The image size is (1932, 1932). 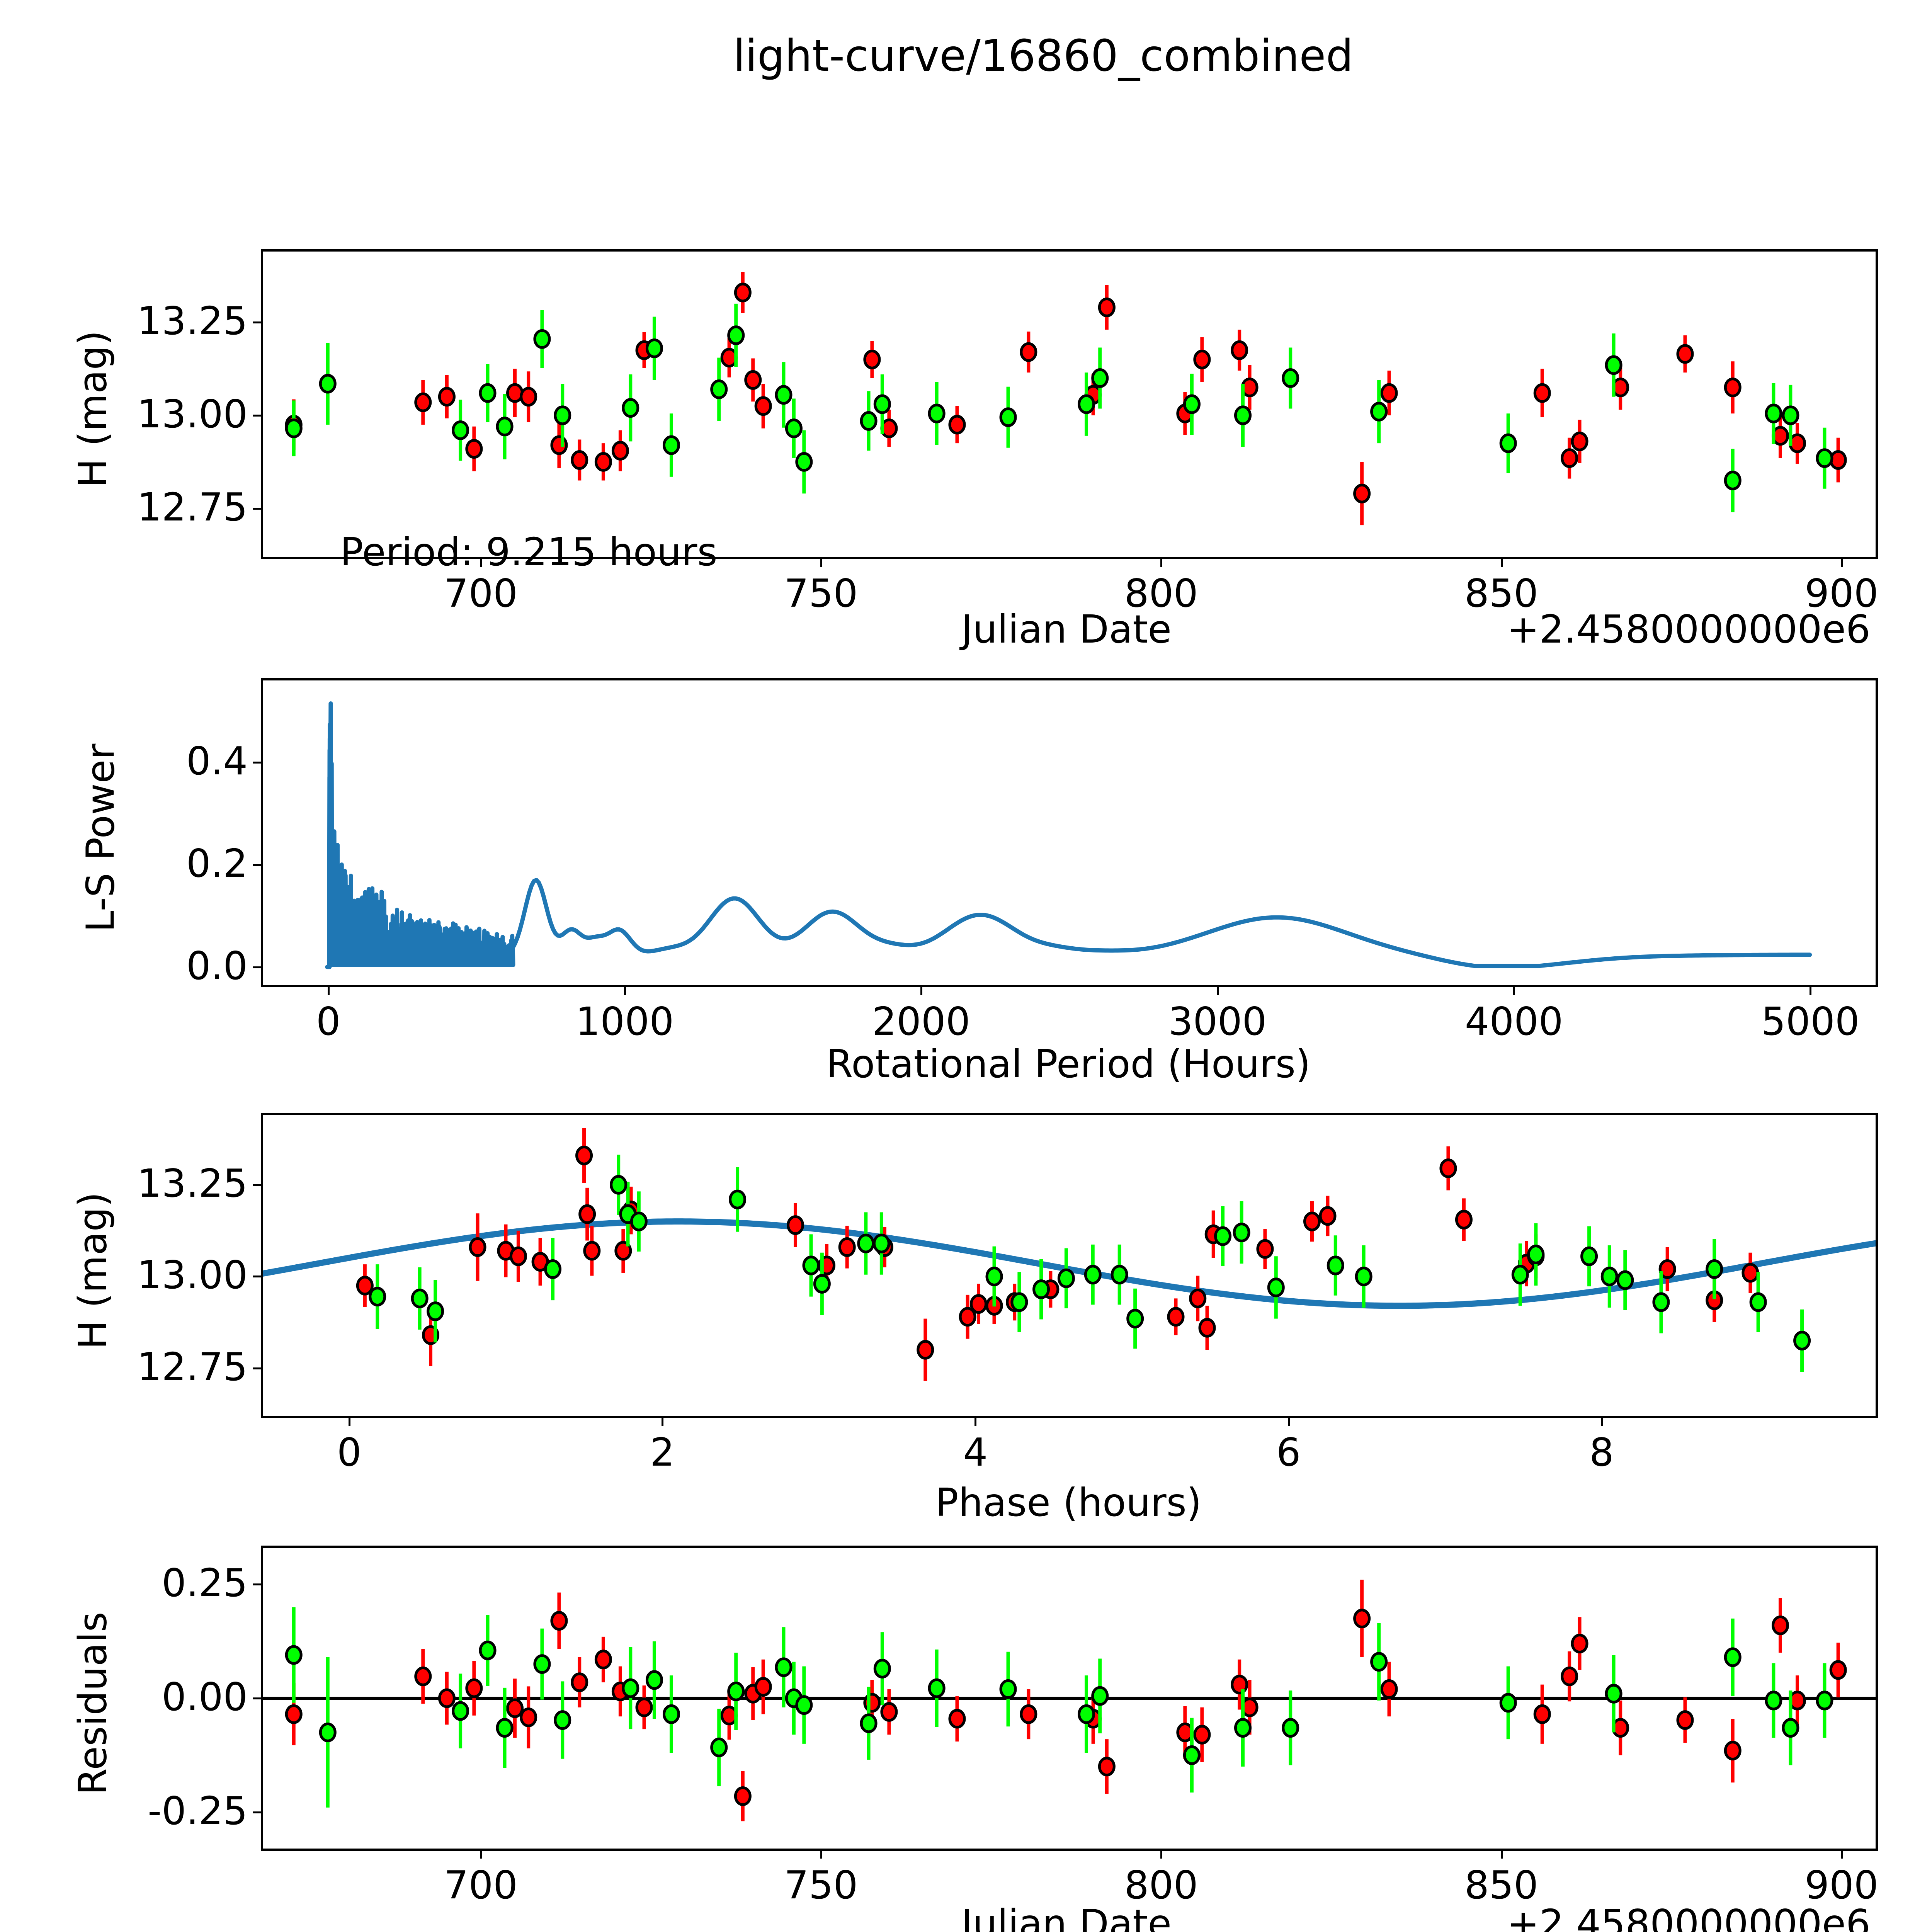 What do you see at coordinates (1689, 1916) in the screenshot?
I see `panel4-x-offset-text: +2.4580000000e6` at bounding box center [1689, 1916].